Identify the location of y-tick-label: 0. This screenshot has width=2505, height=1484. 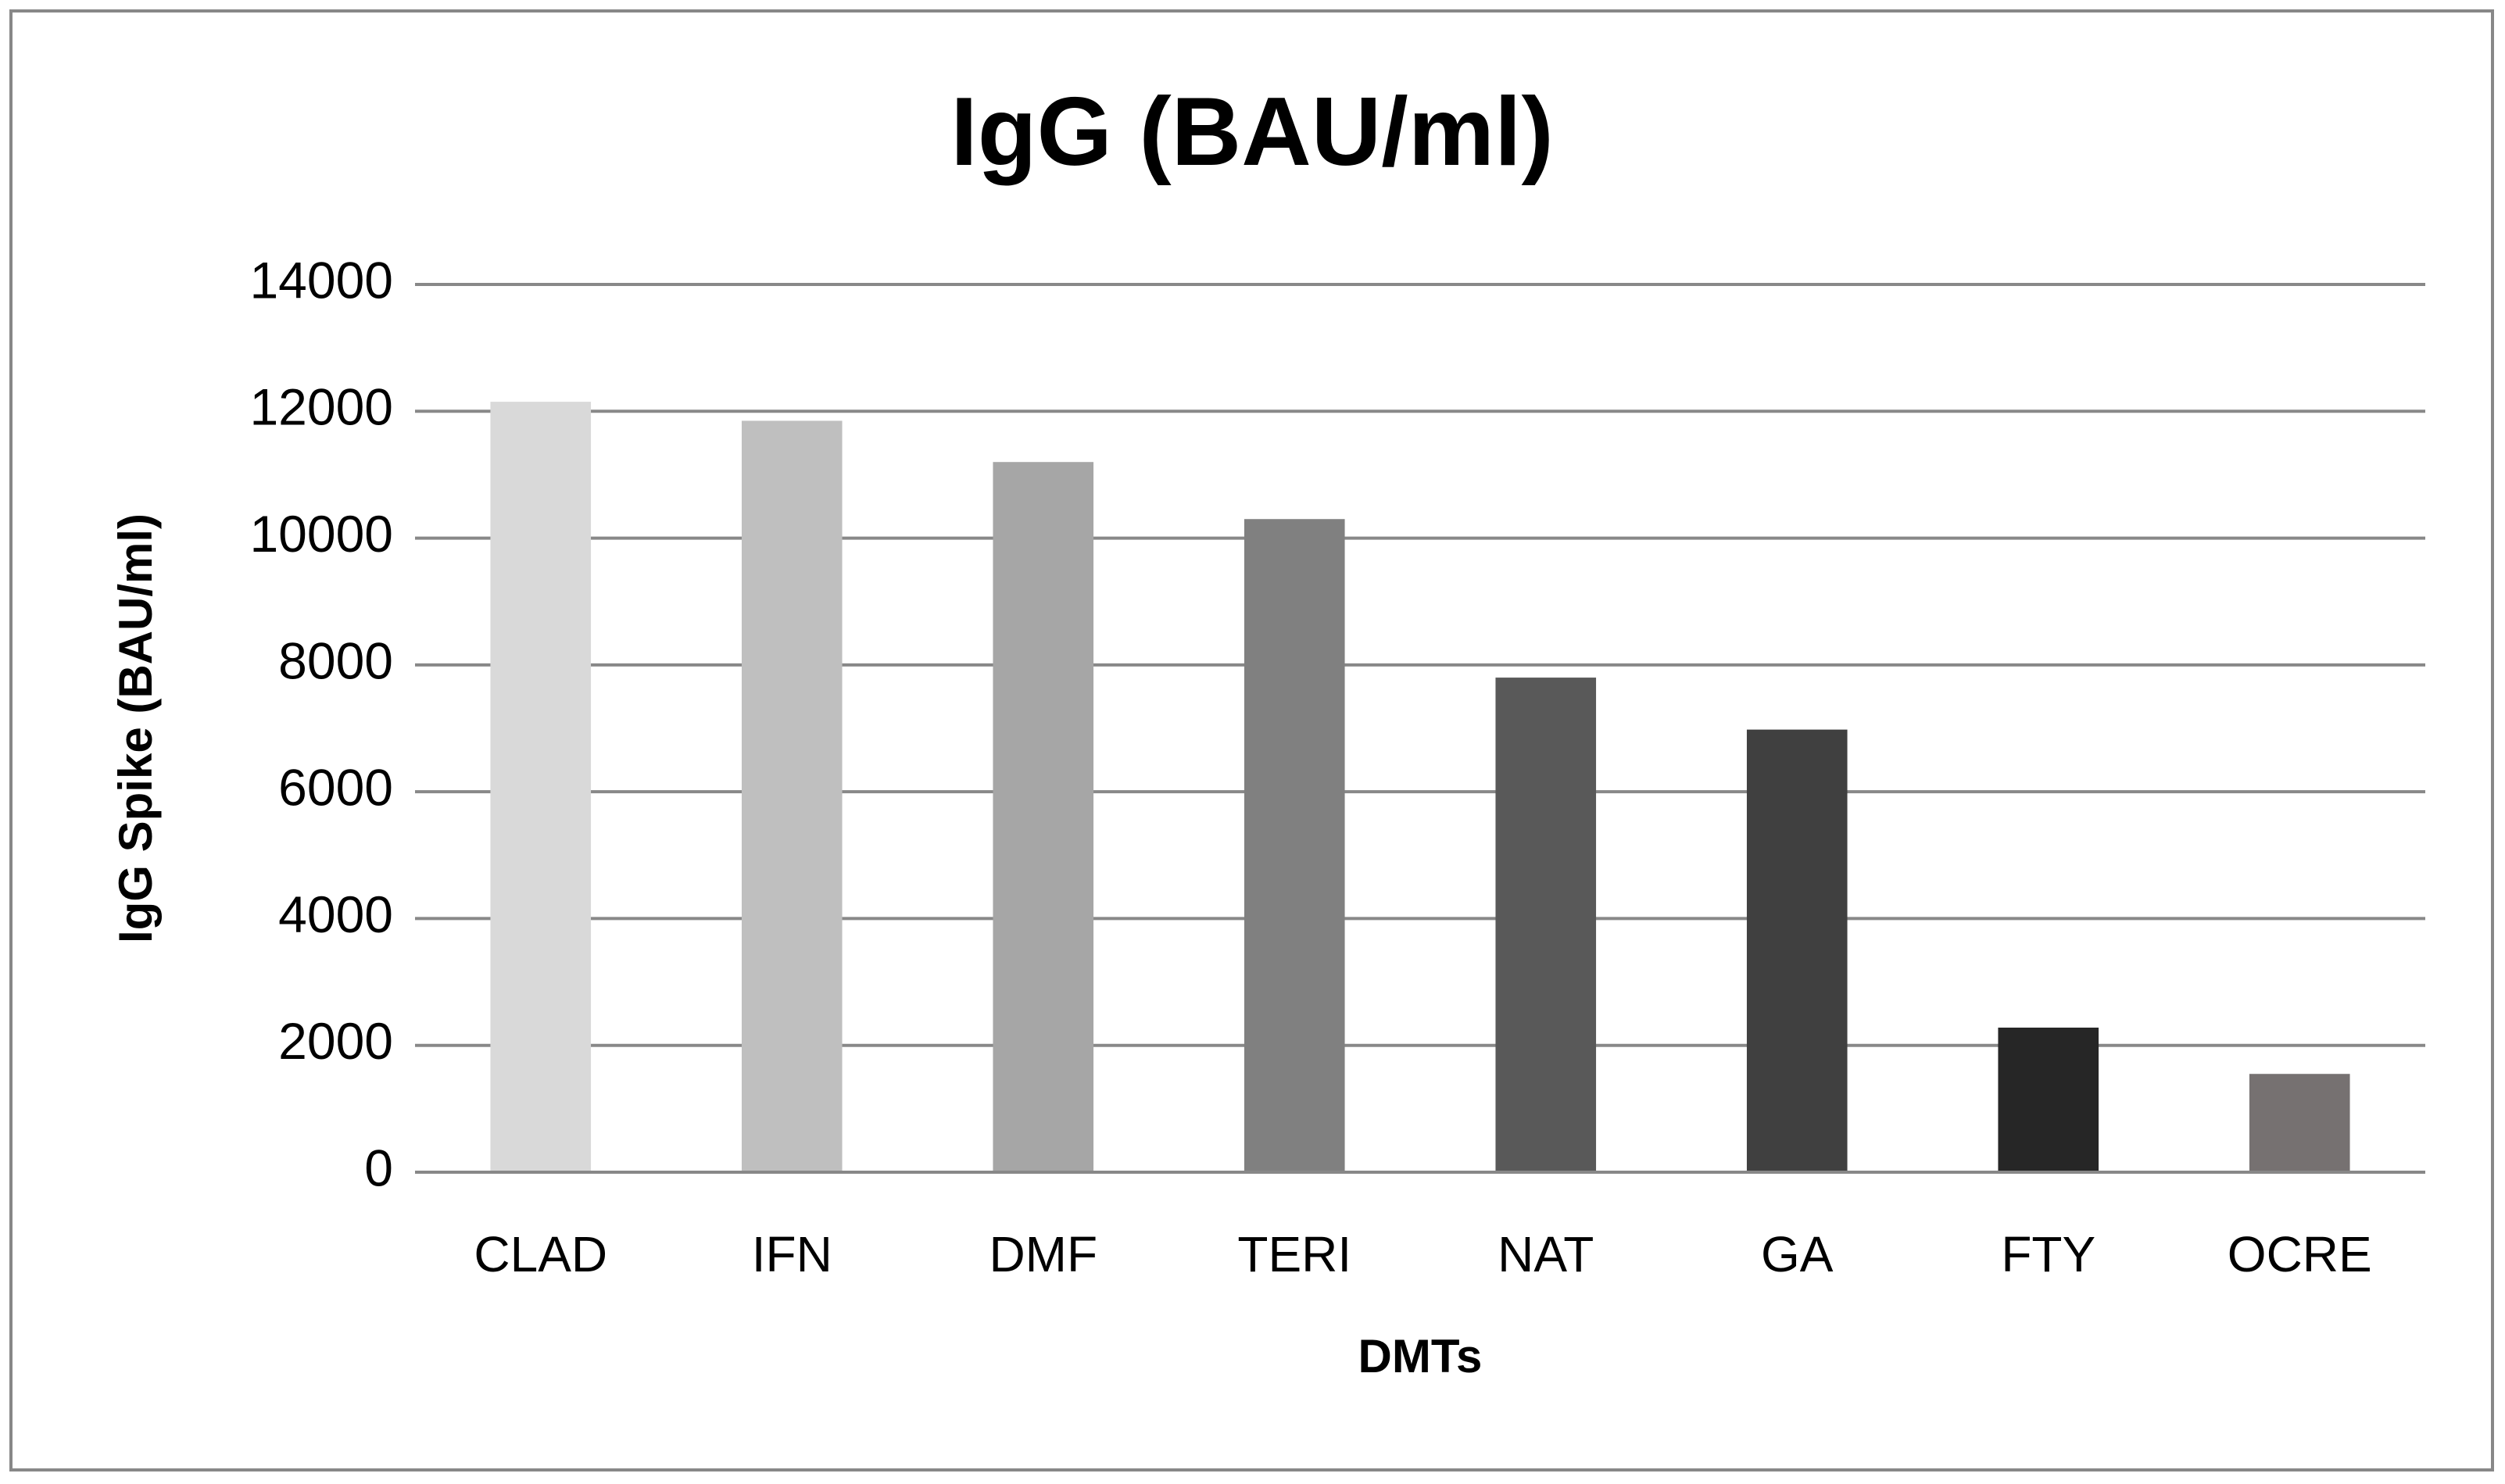
(378, 1167).